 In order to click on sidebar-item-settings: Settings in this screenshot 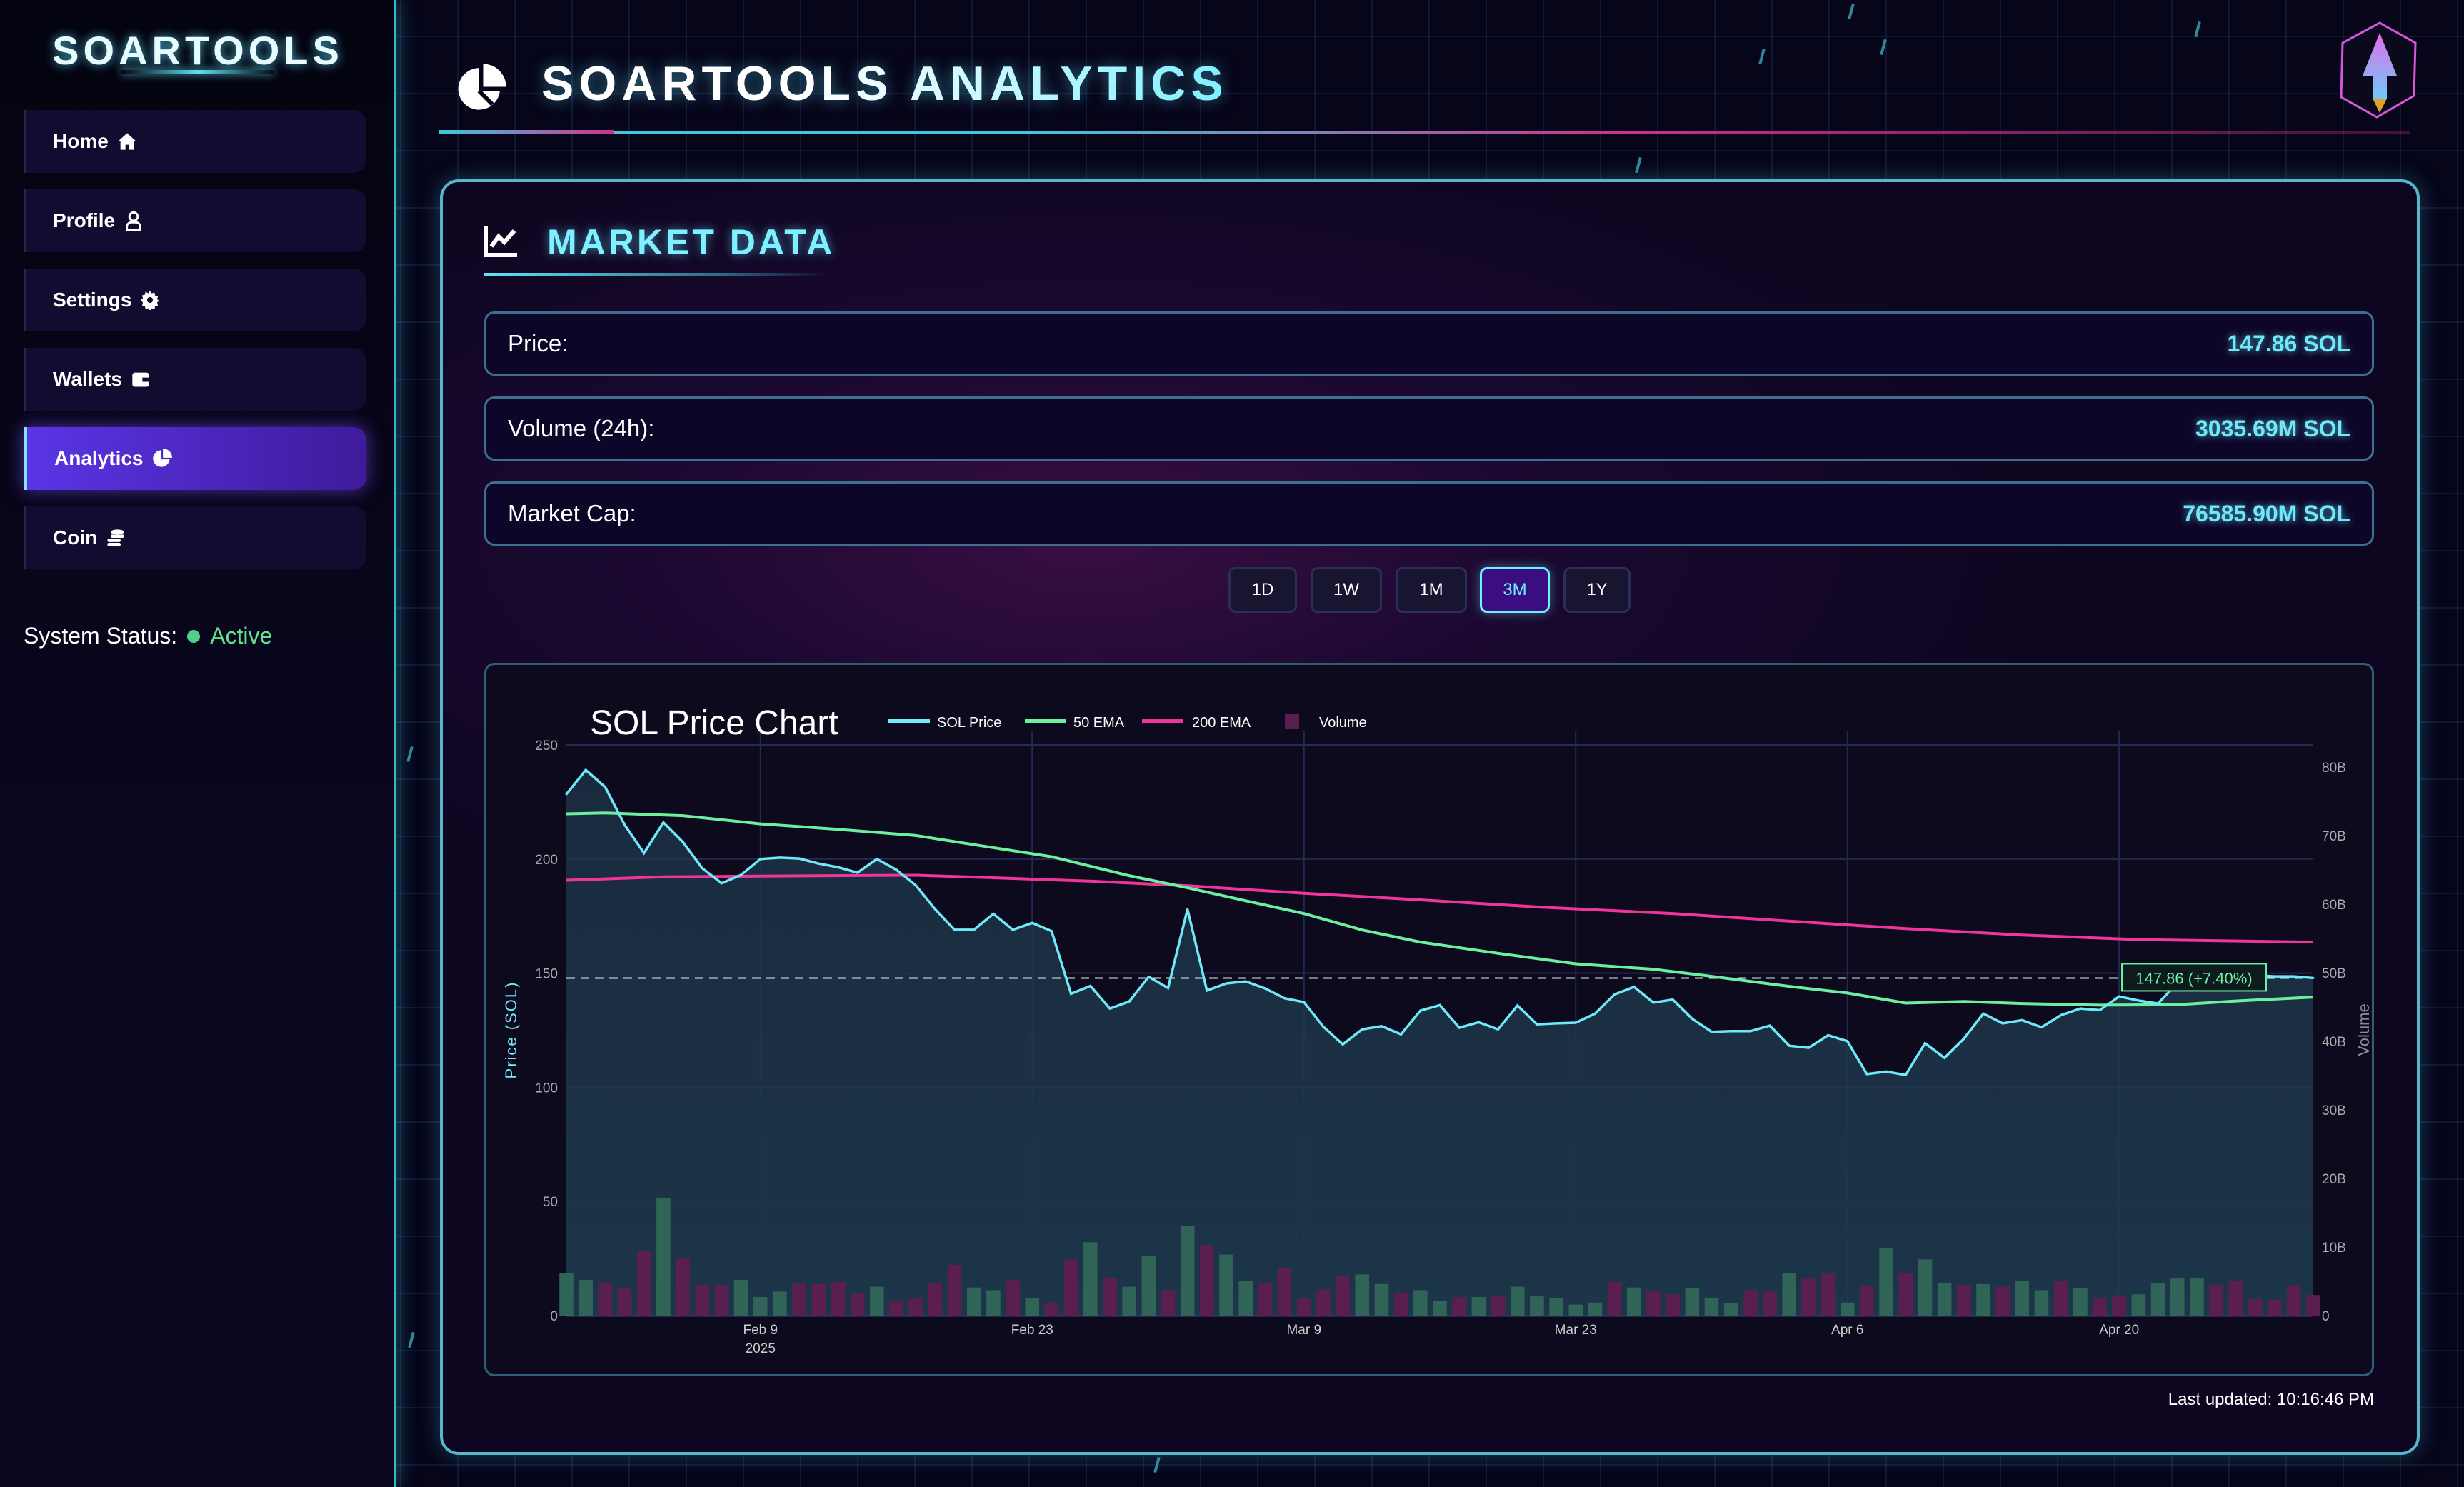, I will do `click(195, 300)`.